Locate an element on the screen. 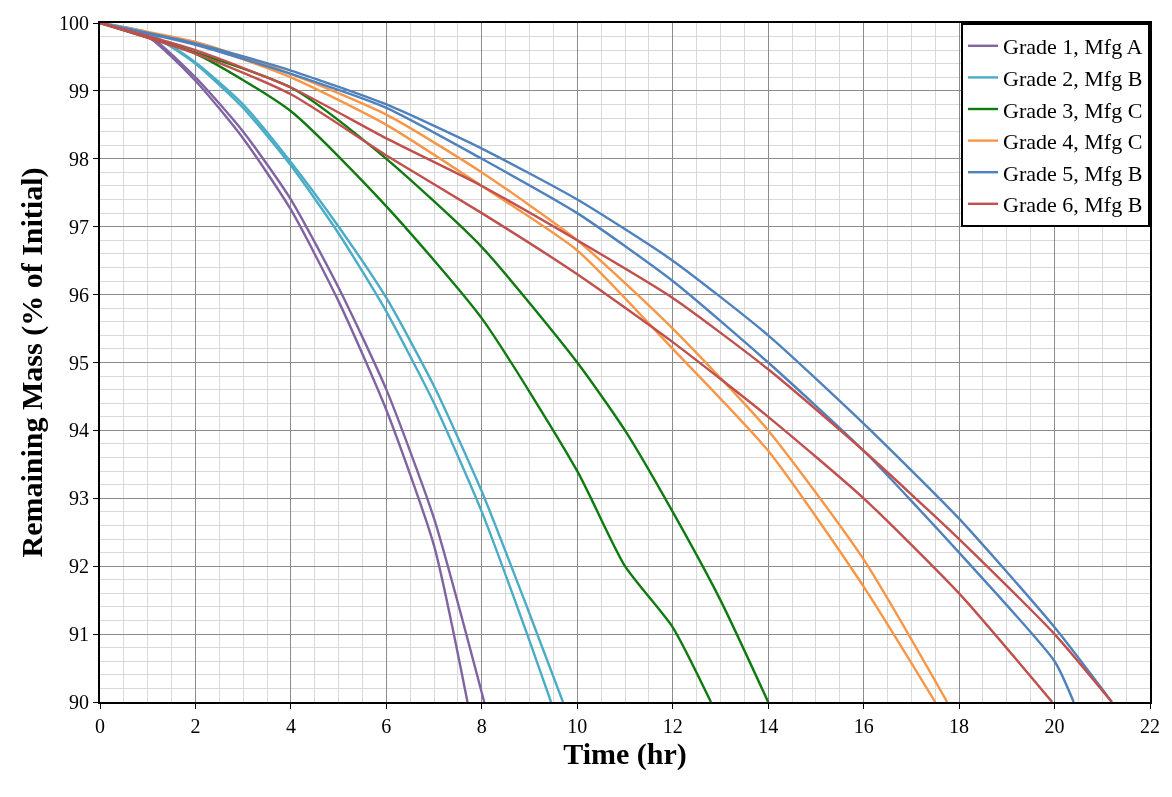  x-tick-label: 16 is located at coordinates (863, 726).